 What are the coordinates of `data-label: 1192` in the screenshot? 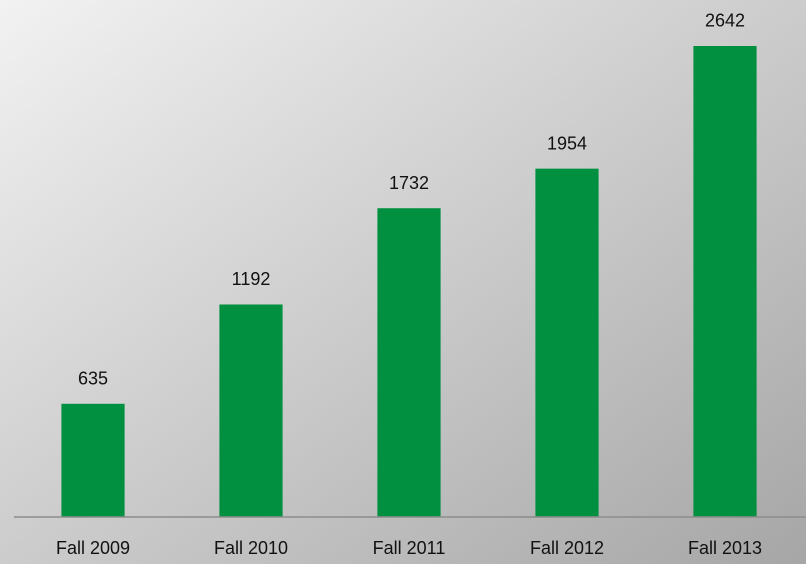 It's located at (251, 279).